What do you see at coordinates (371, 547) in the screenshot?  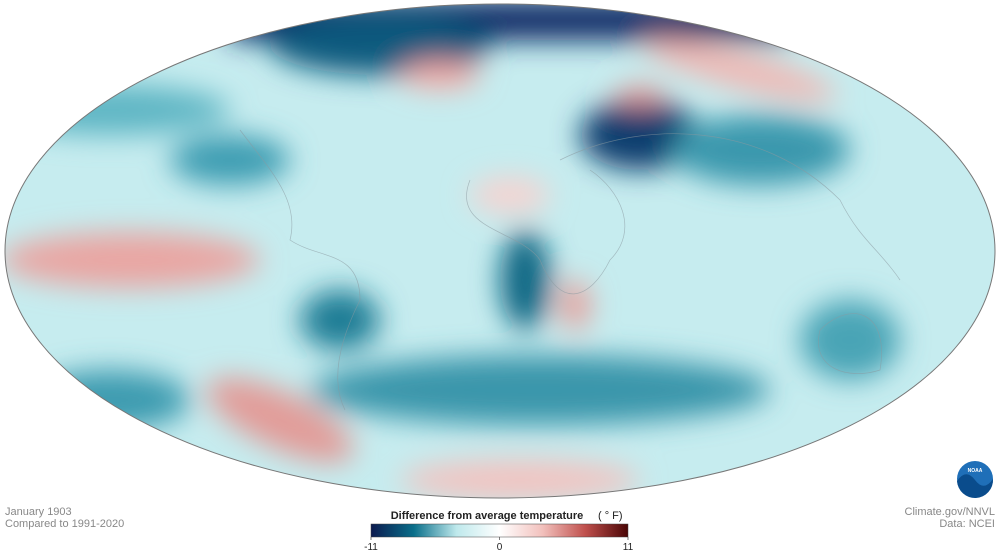 I see `colorbar-tick-label: -11` at bounding box center [371, 547].